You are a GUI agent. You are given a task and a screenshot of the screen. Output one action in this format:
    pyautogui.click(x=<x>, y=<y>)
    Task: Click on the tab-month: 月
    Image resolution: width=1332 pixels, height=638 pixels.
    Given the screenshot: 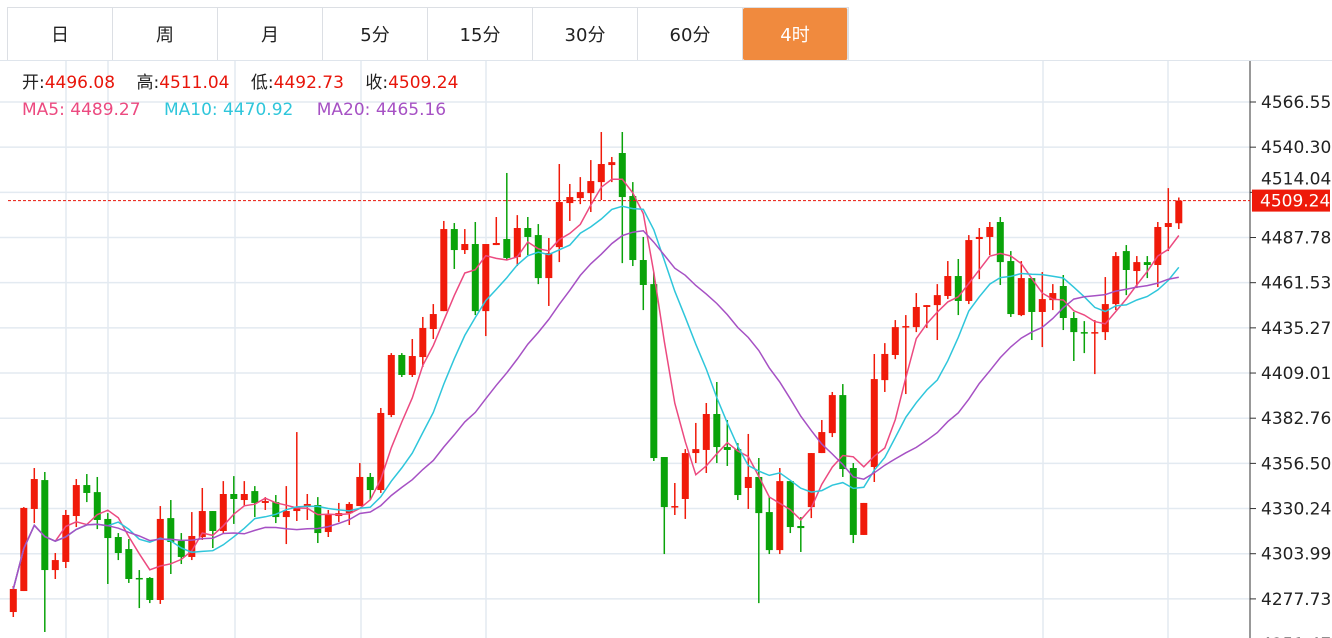 What is the action you would take?
    pyautogui.click(x=270, y=34)
    